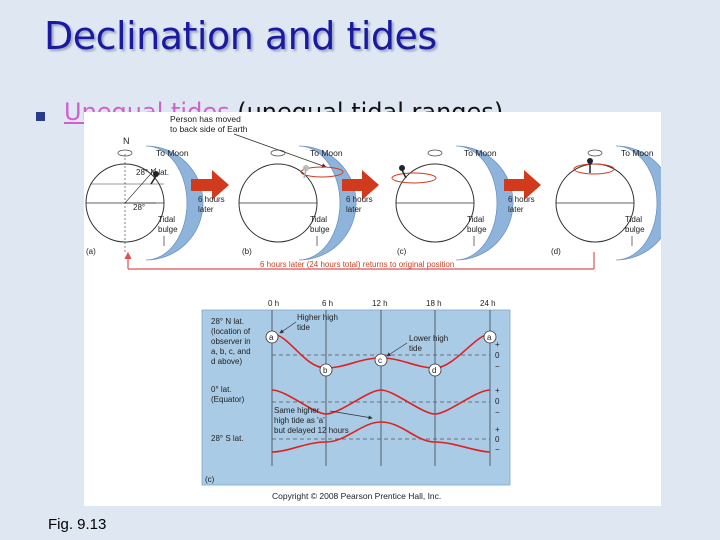 The image size is (720, 540). Describe the element at coordinates (381, 402) in the screenshot. I see `tide-curve-equator` at that location.